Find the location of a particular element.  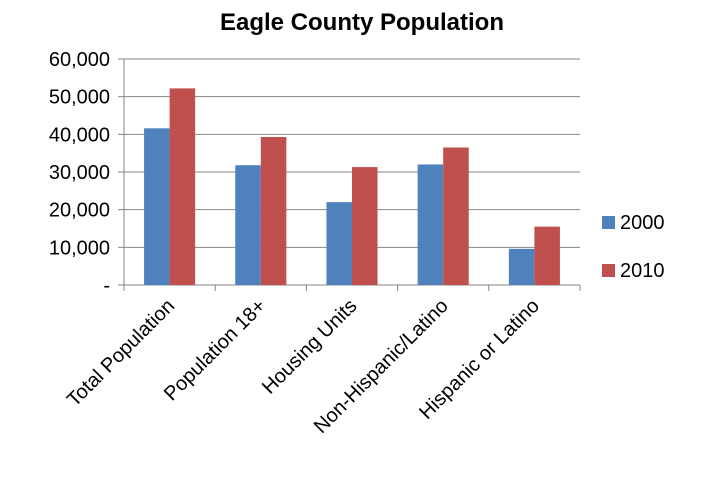

y-tick-label: 50,000 is located at coordinates (79, 98).